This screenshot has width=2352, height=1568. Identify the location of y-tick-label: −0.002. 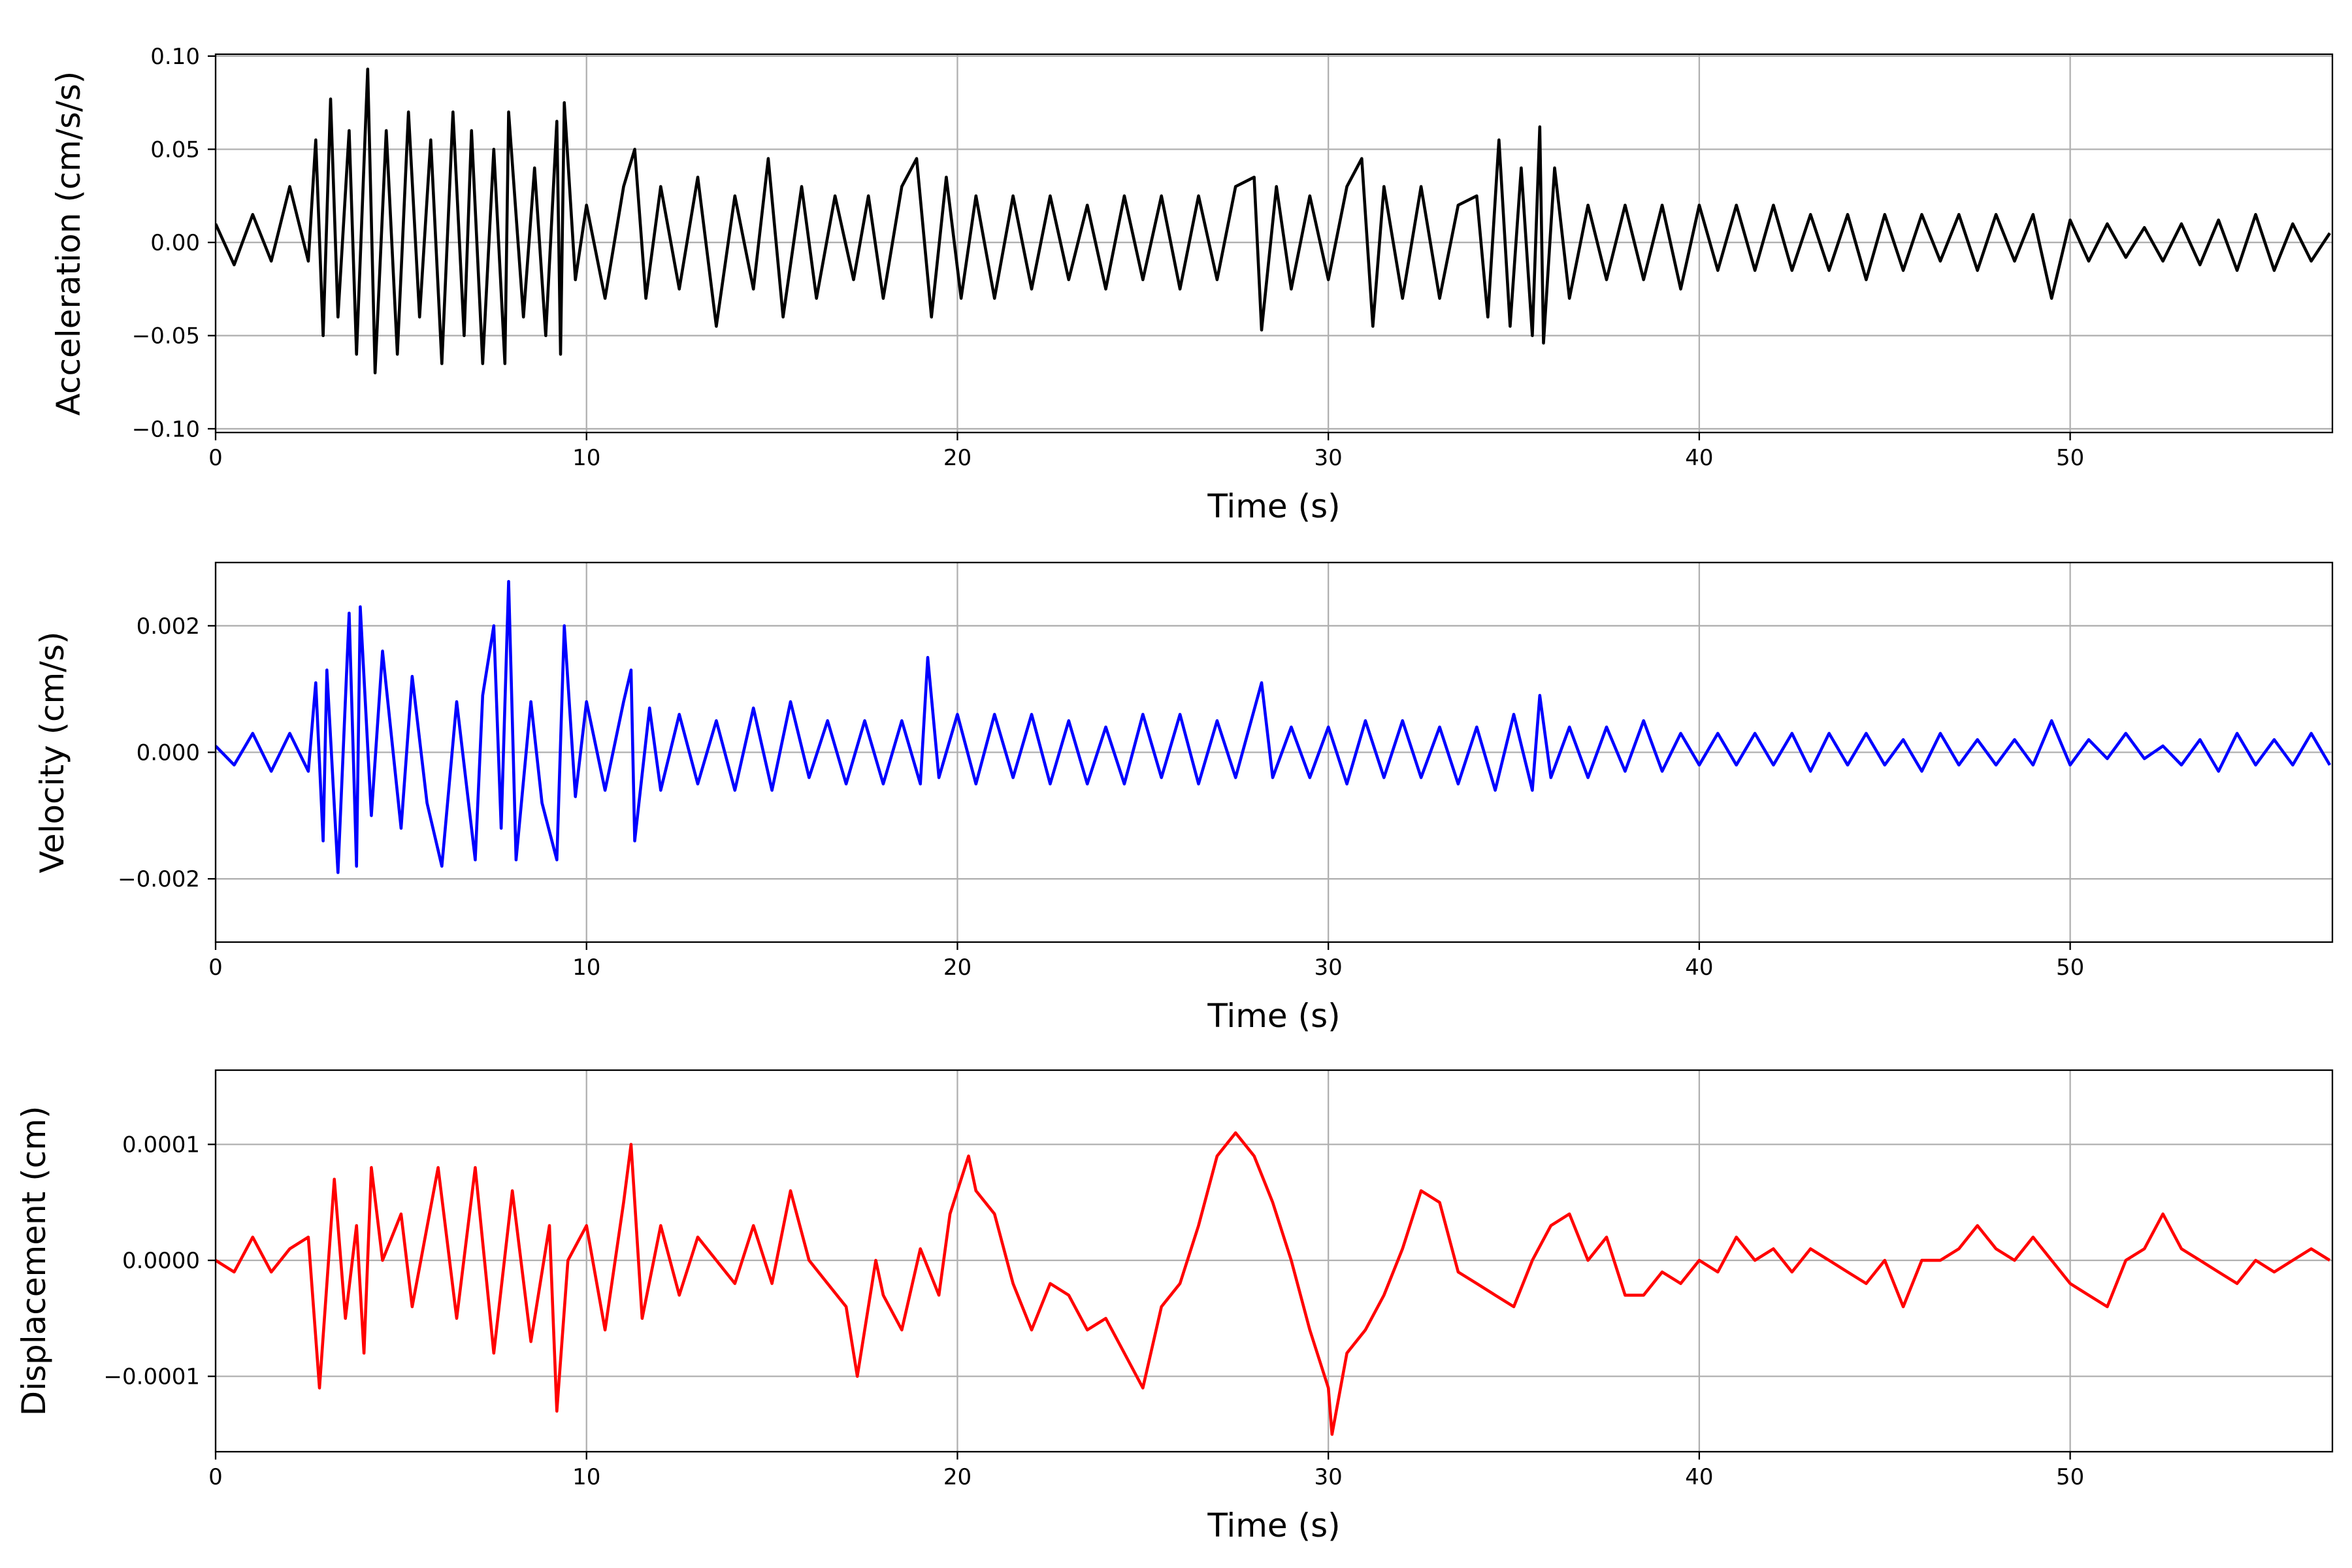
(159, 879).